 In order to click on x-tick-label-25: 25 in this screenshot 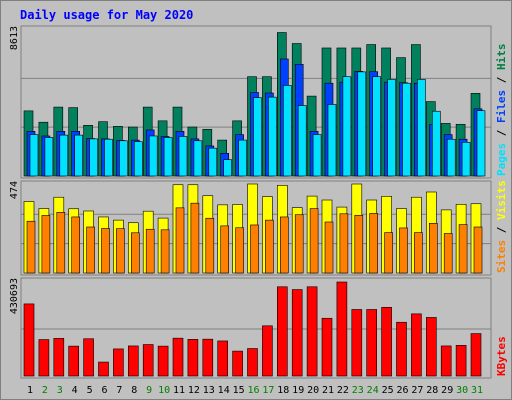, I will do `click(388, 390)`.